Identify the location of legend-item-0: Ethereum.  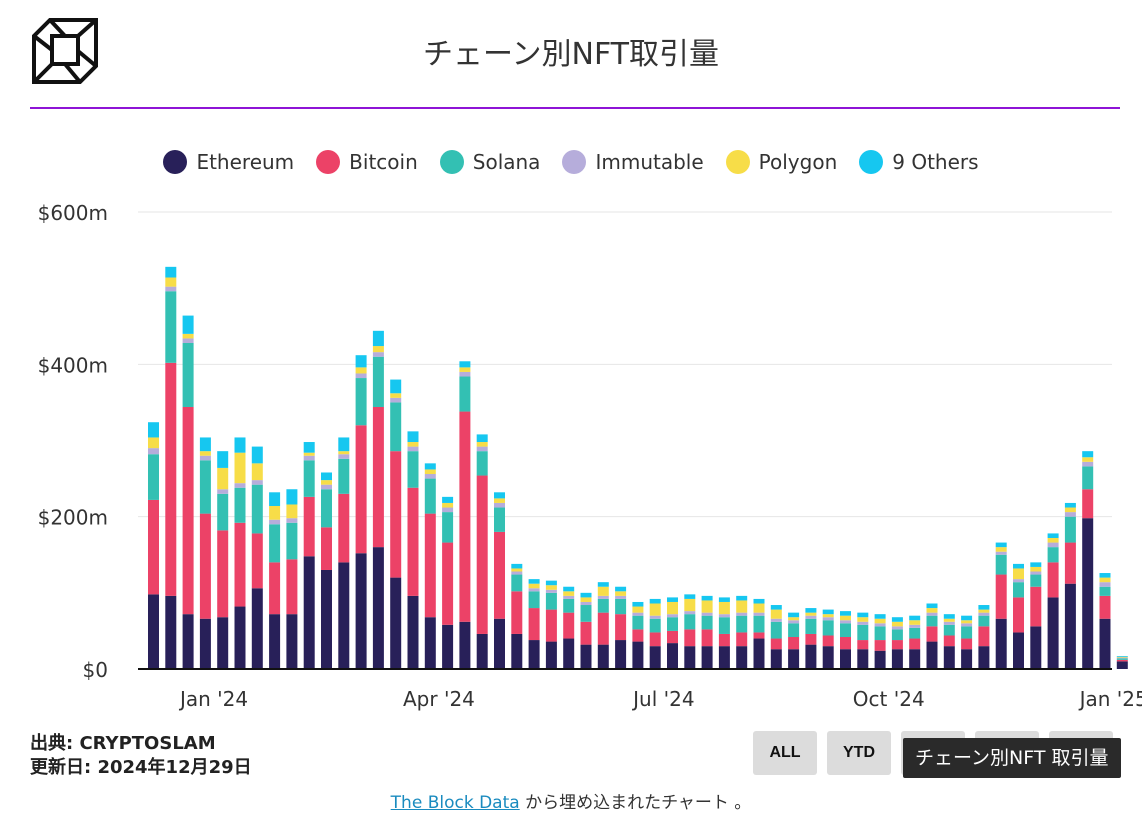
(228, 162).